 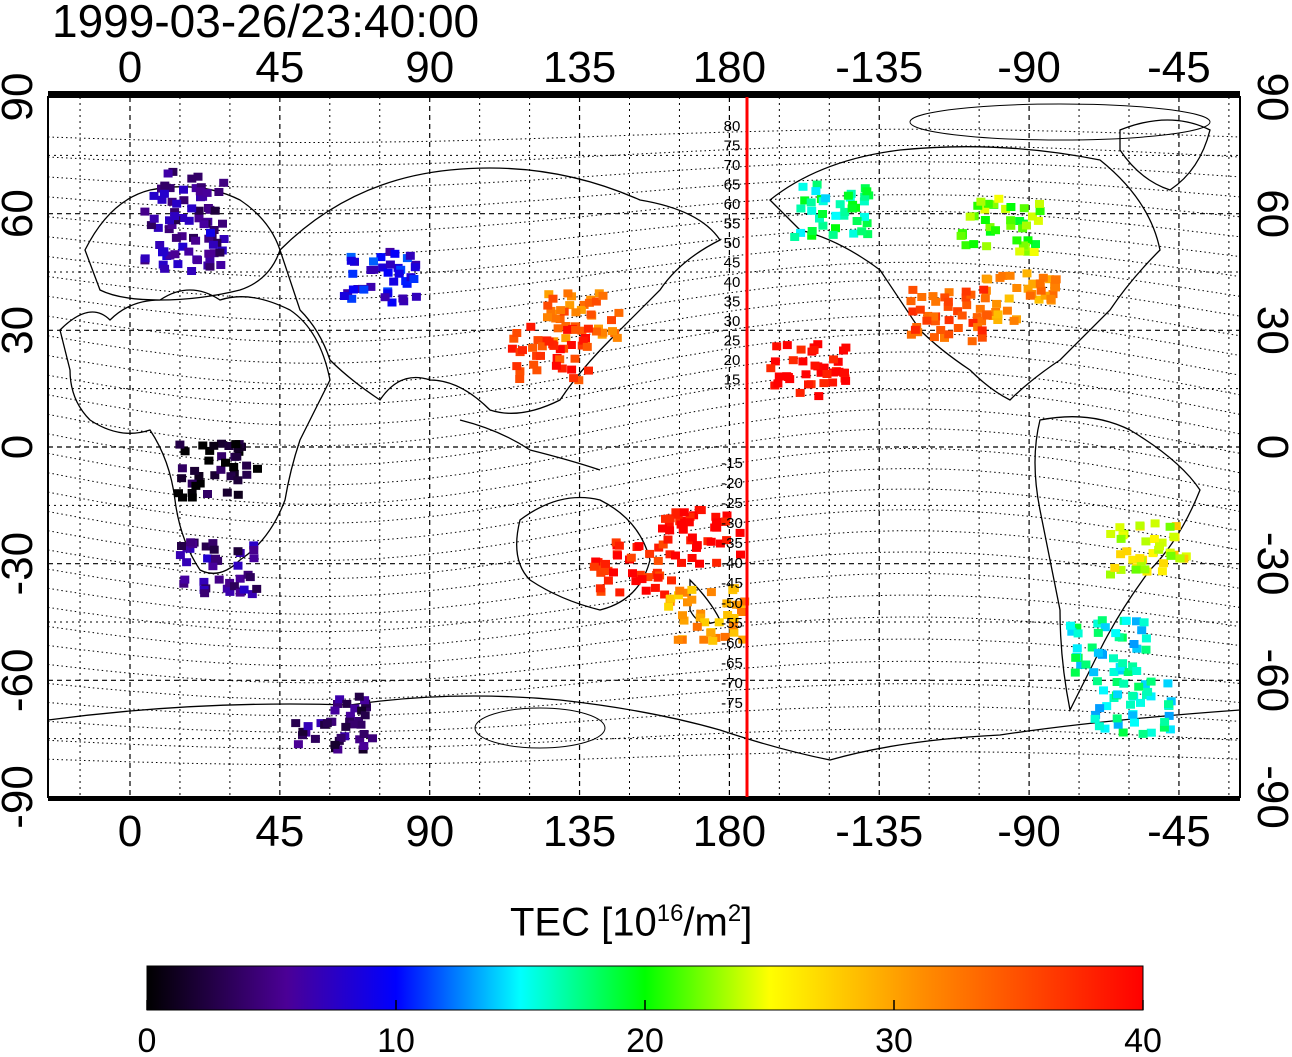 What do you see at coordinates (732, 623) in the screenshot?
I see `contour-label: -55` at bounding box center [732, 623].